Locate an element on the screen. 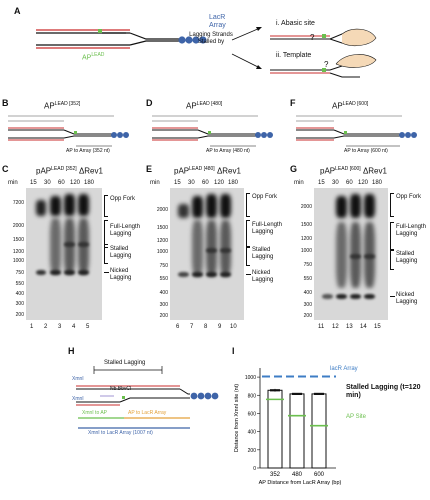 This screenshot has height=500, width=430. gel-e-annotation: Stalled Lagging is located at coordinates (263, 253).